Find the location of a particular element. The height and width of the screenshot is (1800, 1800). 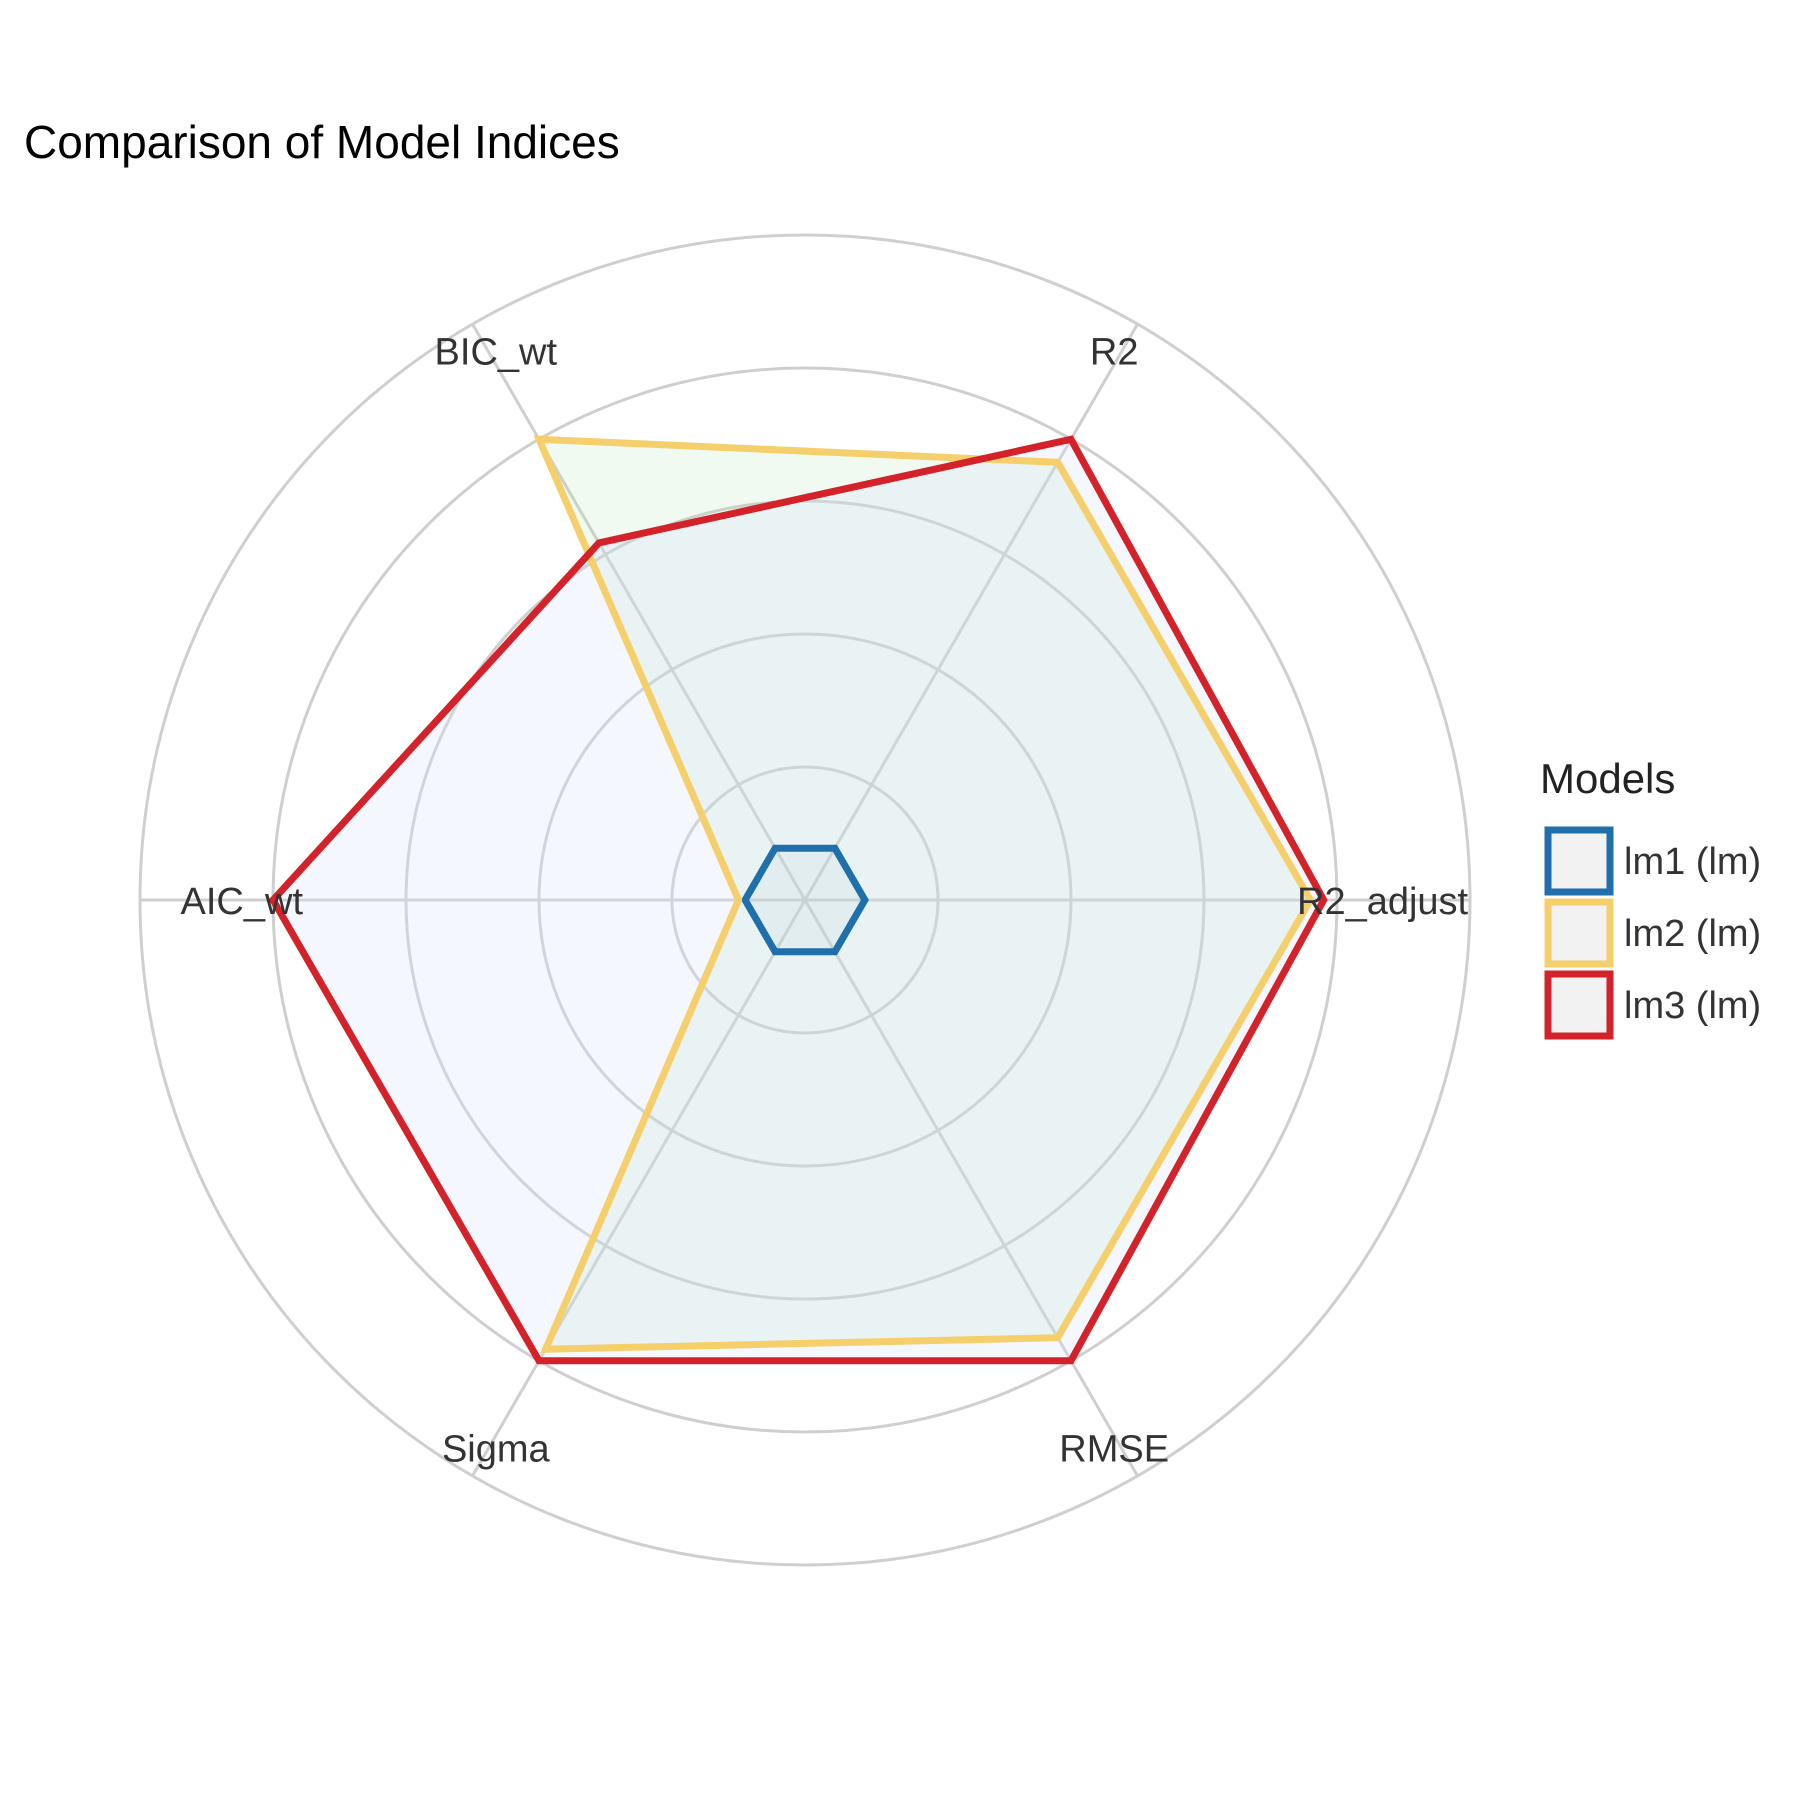

spoke-bic-wt is located at coordinates (639, 612).